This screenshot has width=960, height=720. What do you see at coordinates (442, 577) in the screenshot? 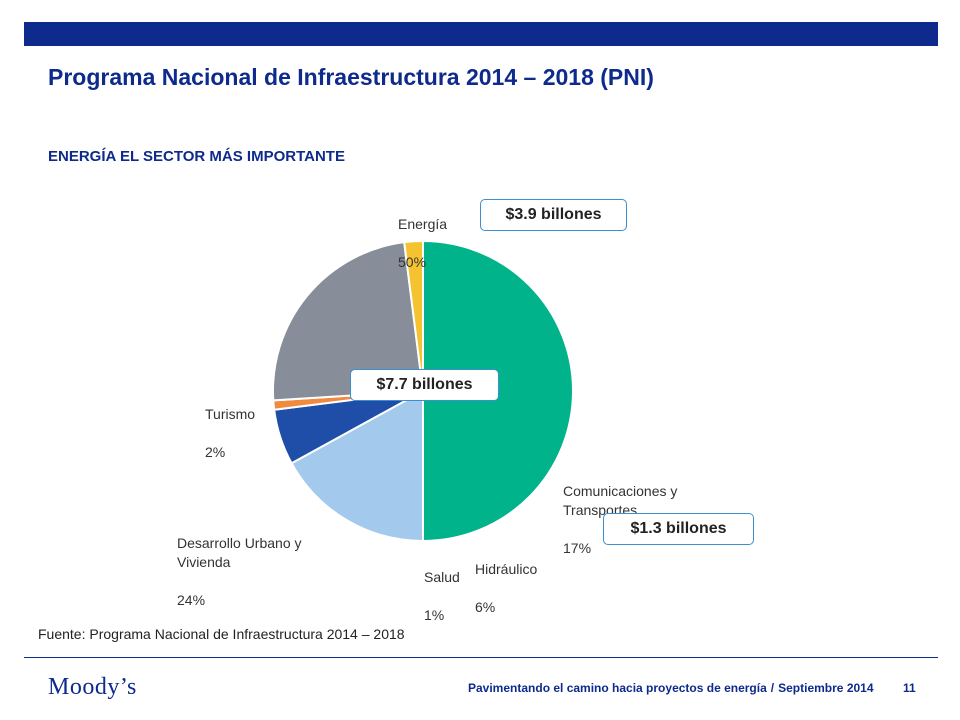
I see `slice-label-salud-name: Salud` at bounding box center [442, 577].